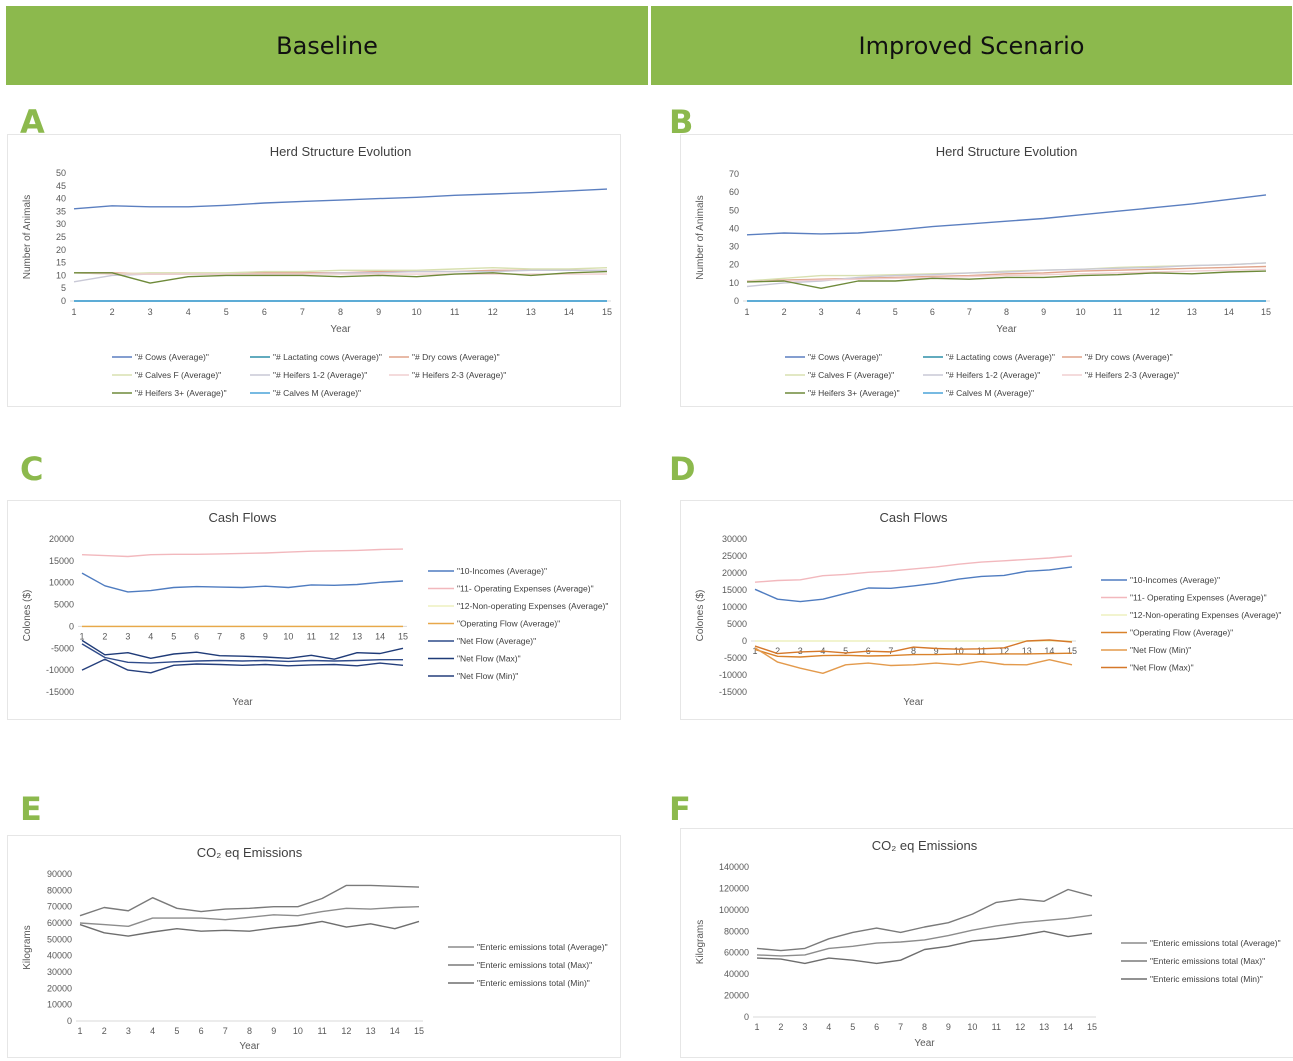  I want to click on y-tick-label: -5000, so click(735, 658).